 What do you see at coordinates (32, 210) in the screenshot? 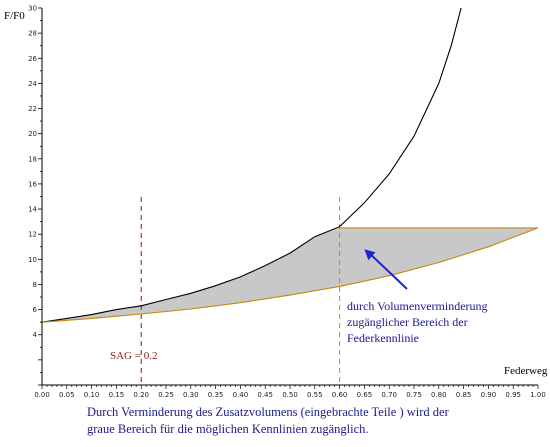
I see `y-tick-label: 14` at bounding box center [32, 210].